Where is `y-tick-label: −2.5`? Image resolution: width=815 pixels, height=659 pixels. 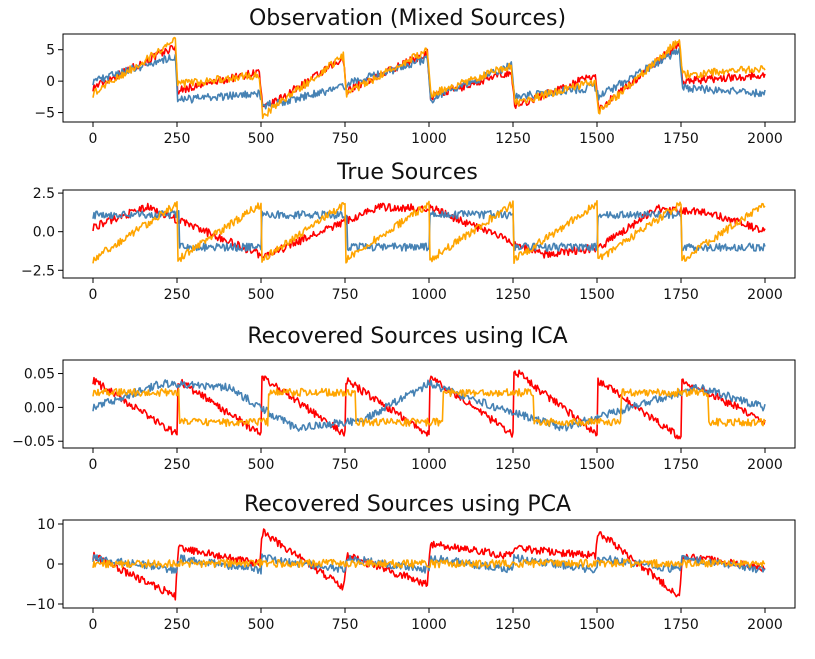 y-tick-label: −2.5 is located at coordinates (38, 271).